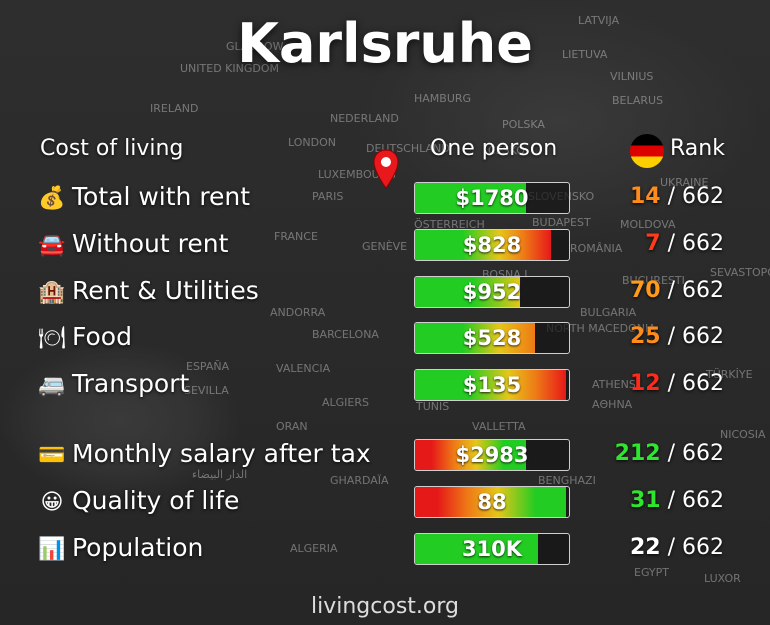  I want to click on rank-number: 31, so click(645, 500).